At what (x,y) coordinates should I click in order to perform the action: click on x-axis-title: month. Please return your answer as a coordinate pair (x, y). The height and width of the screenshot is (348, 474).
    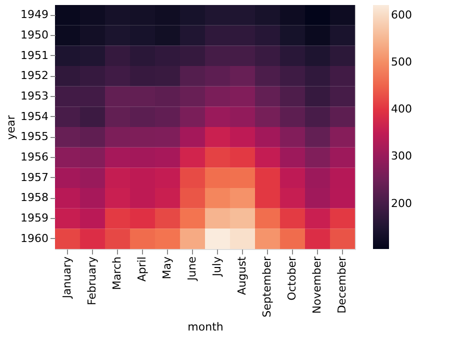
    Looking at the image, I should click on (206, 327).